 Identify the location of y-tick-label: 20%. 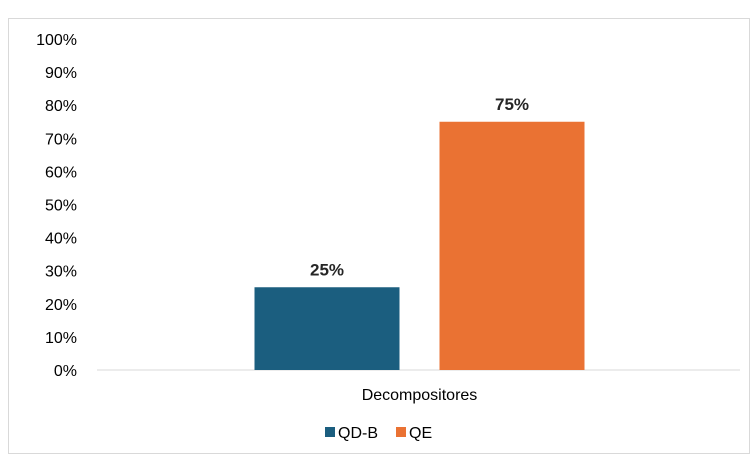
(61, 305).